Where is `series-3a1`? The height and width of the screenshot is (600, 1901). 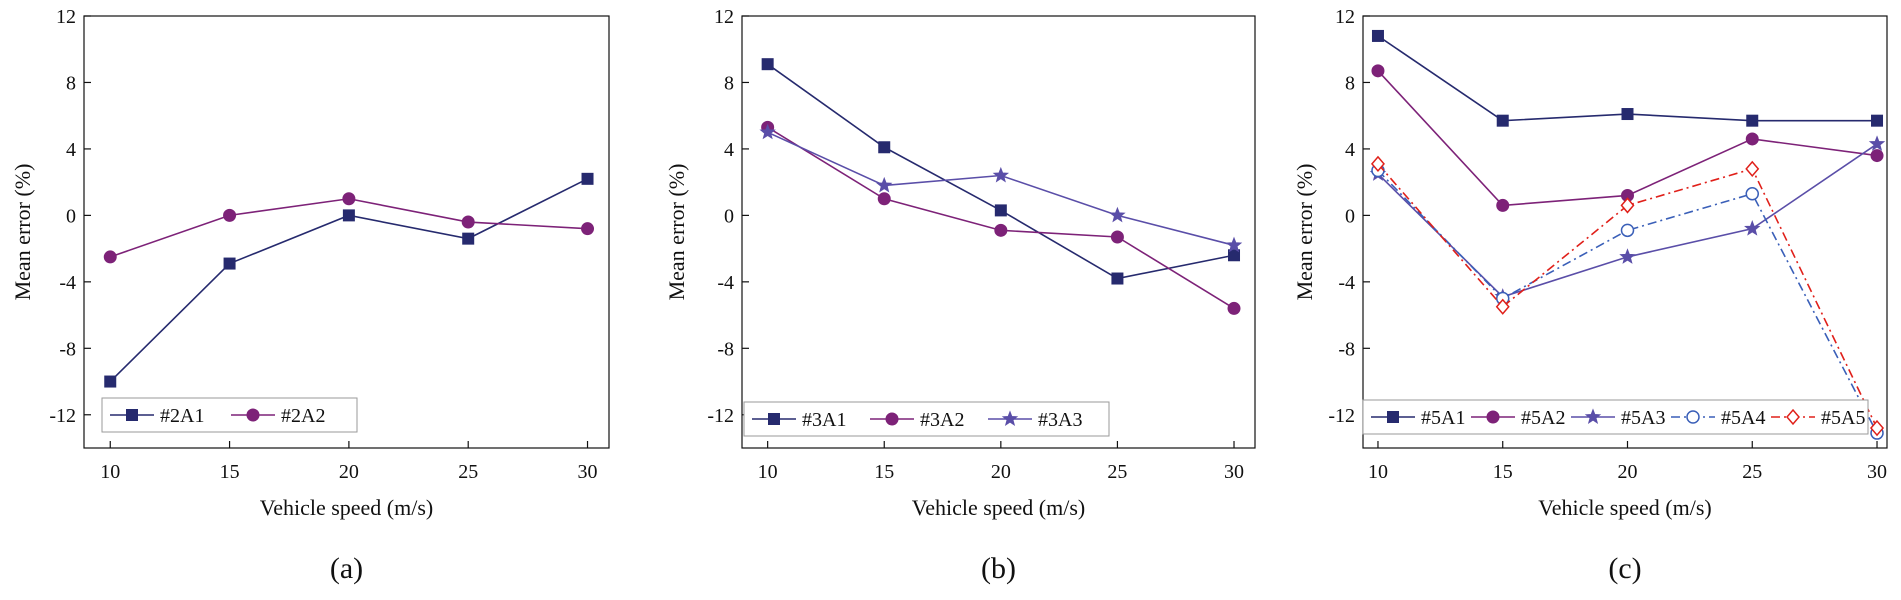 series-3a1 is located at coordinates (1001, 171).